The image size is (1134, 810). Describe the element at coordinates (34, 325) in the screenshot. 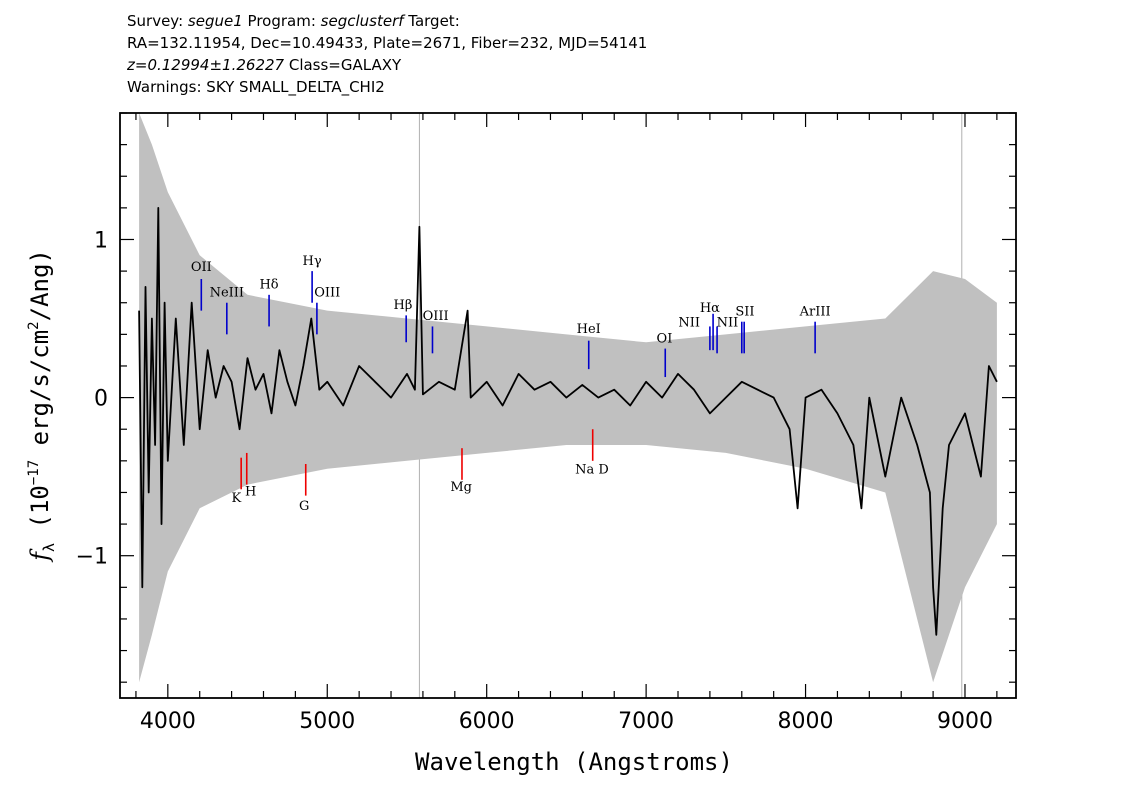

I see `y-label-exponent-2: 2` at that location.